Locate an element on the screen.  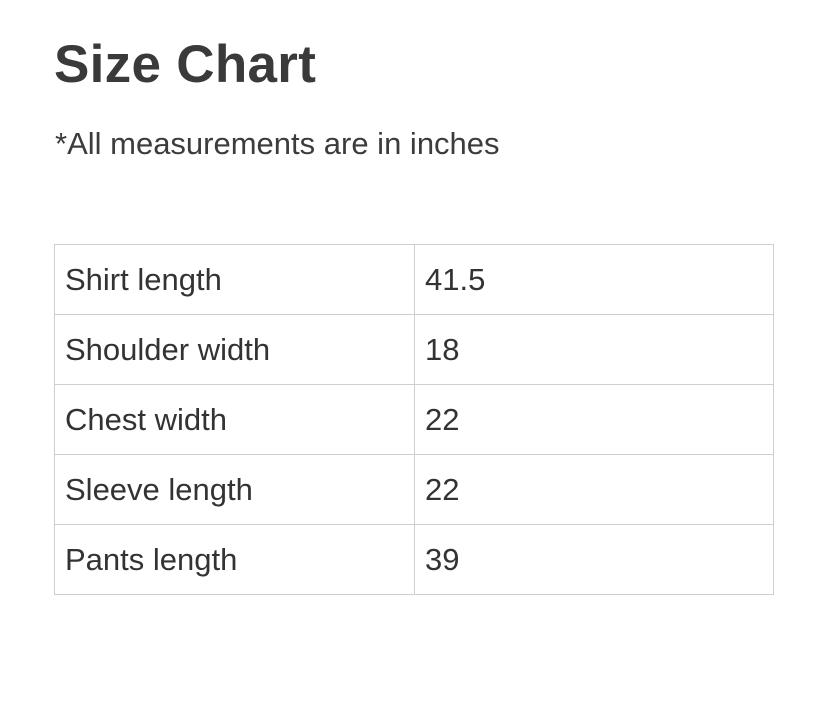
table-row: Shirt length 41.5 is located at coordinates (414, 279).